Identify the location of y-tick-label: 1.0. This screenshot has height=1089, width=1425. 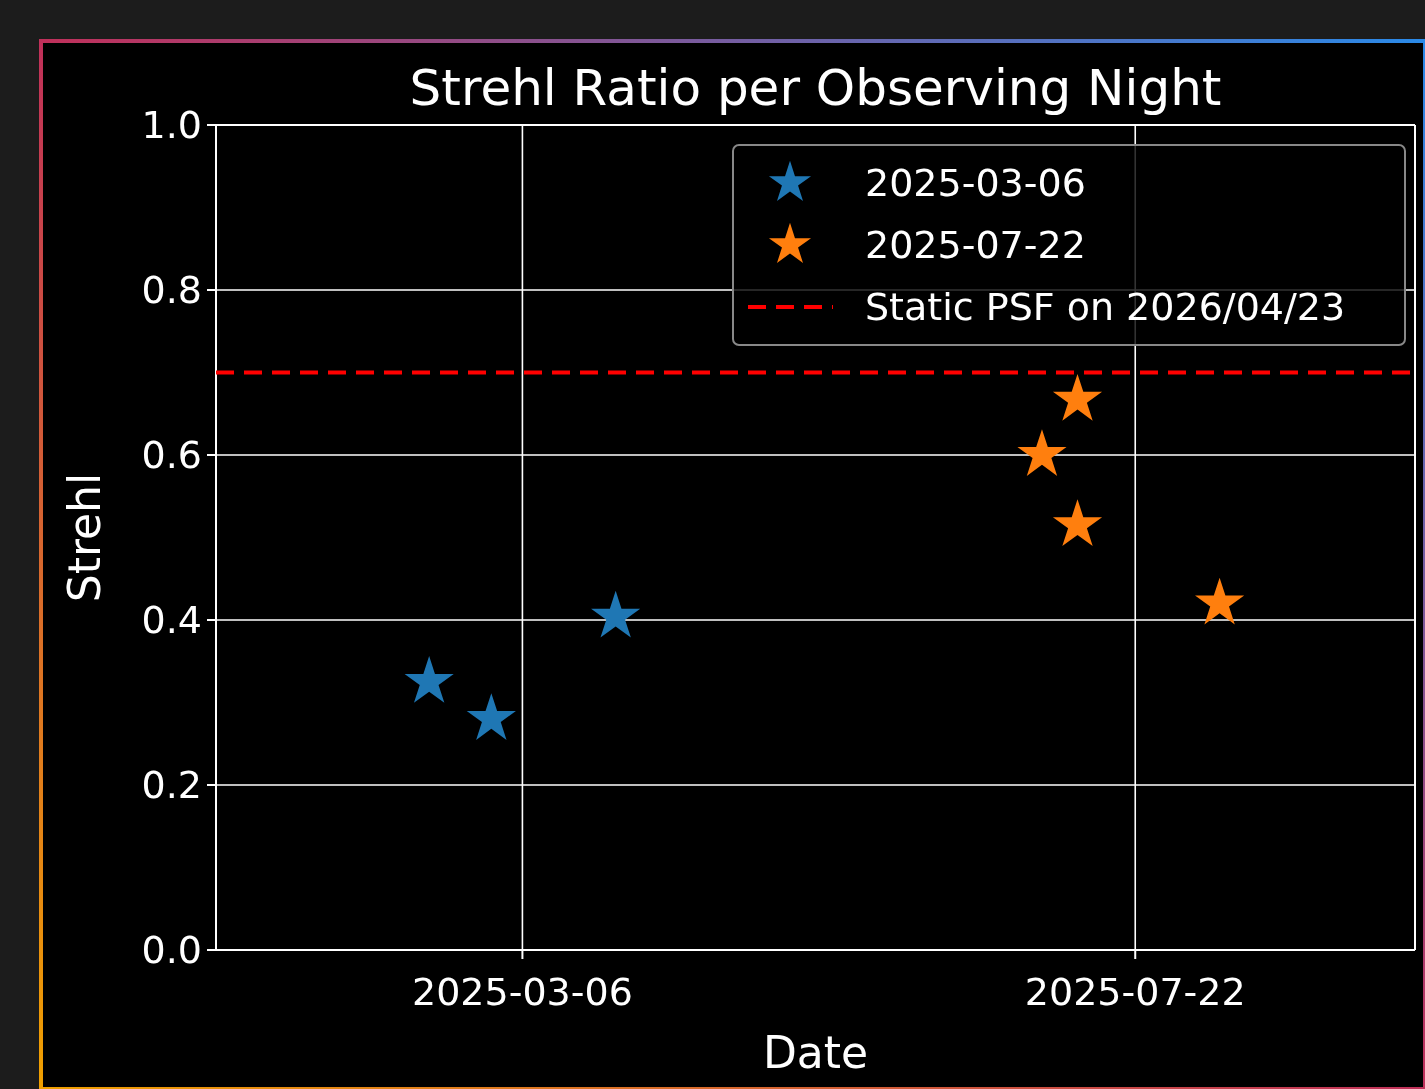
(171, 125).